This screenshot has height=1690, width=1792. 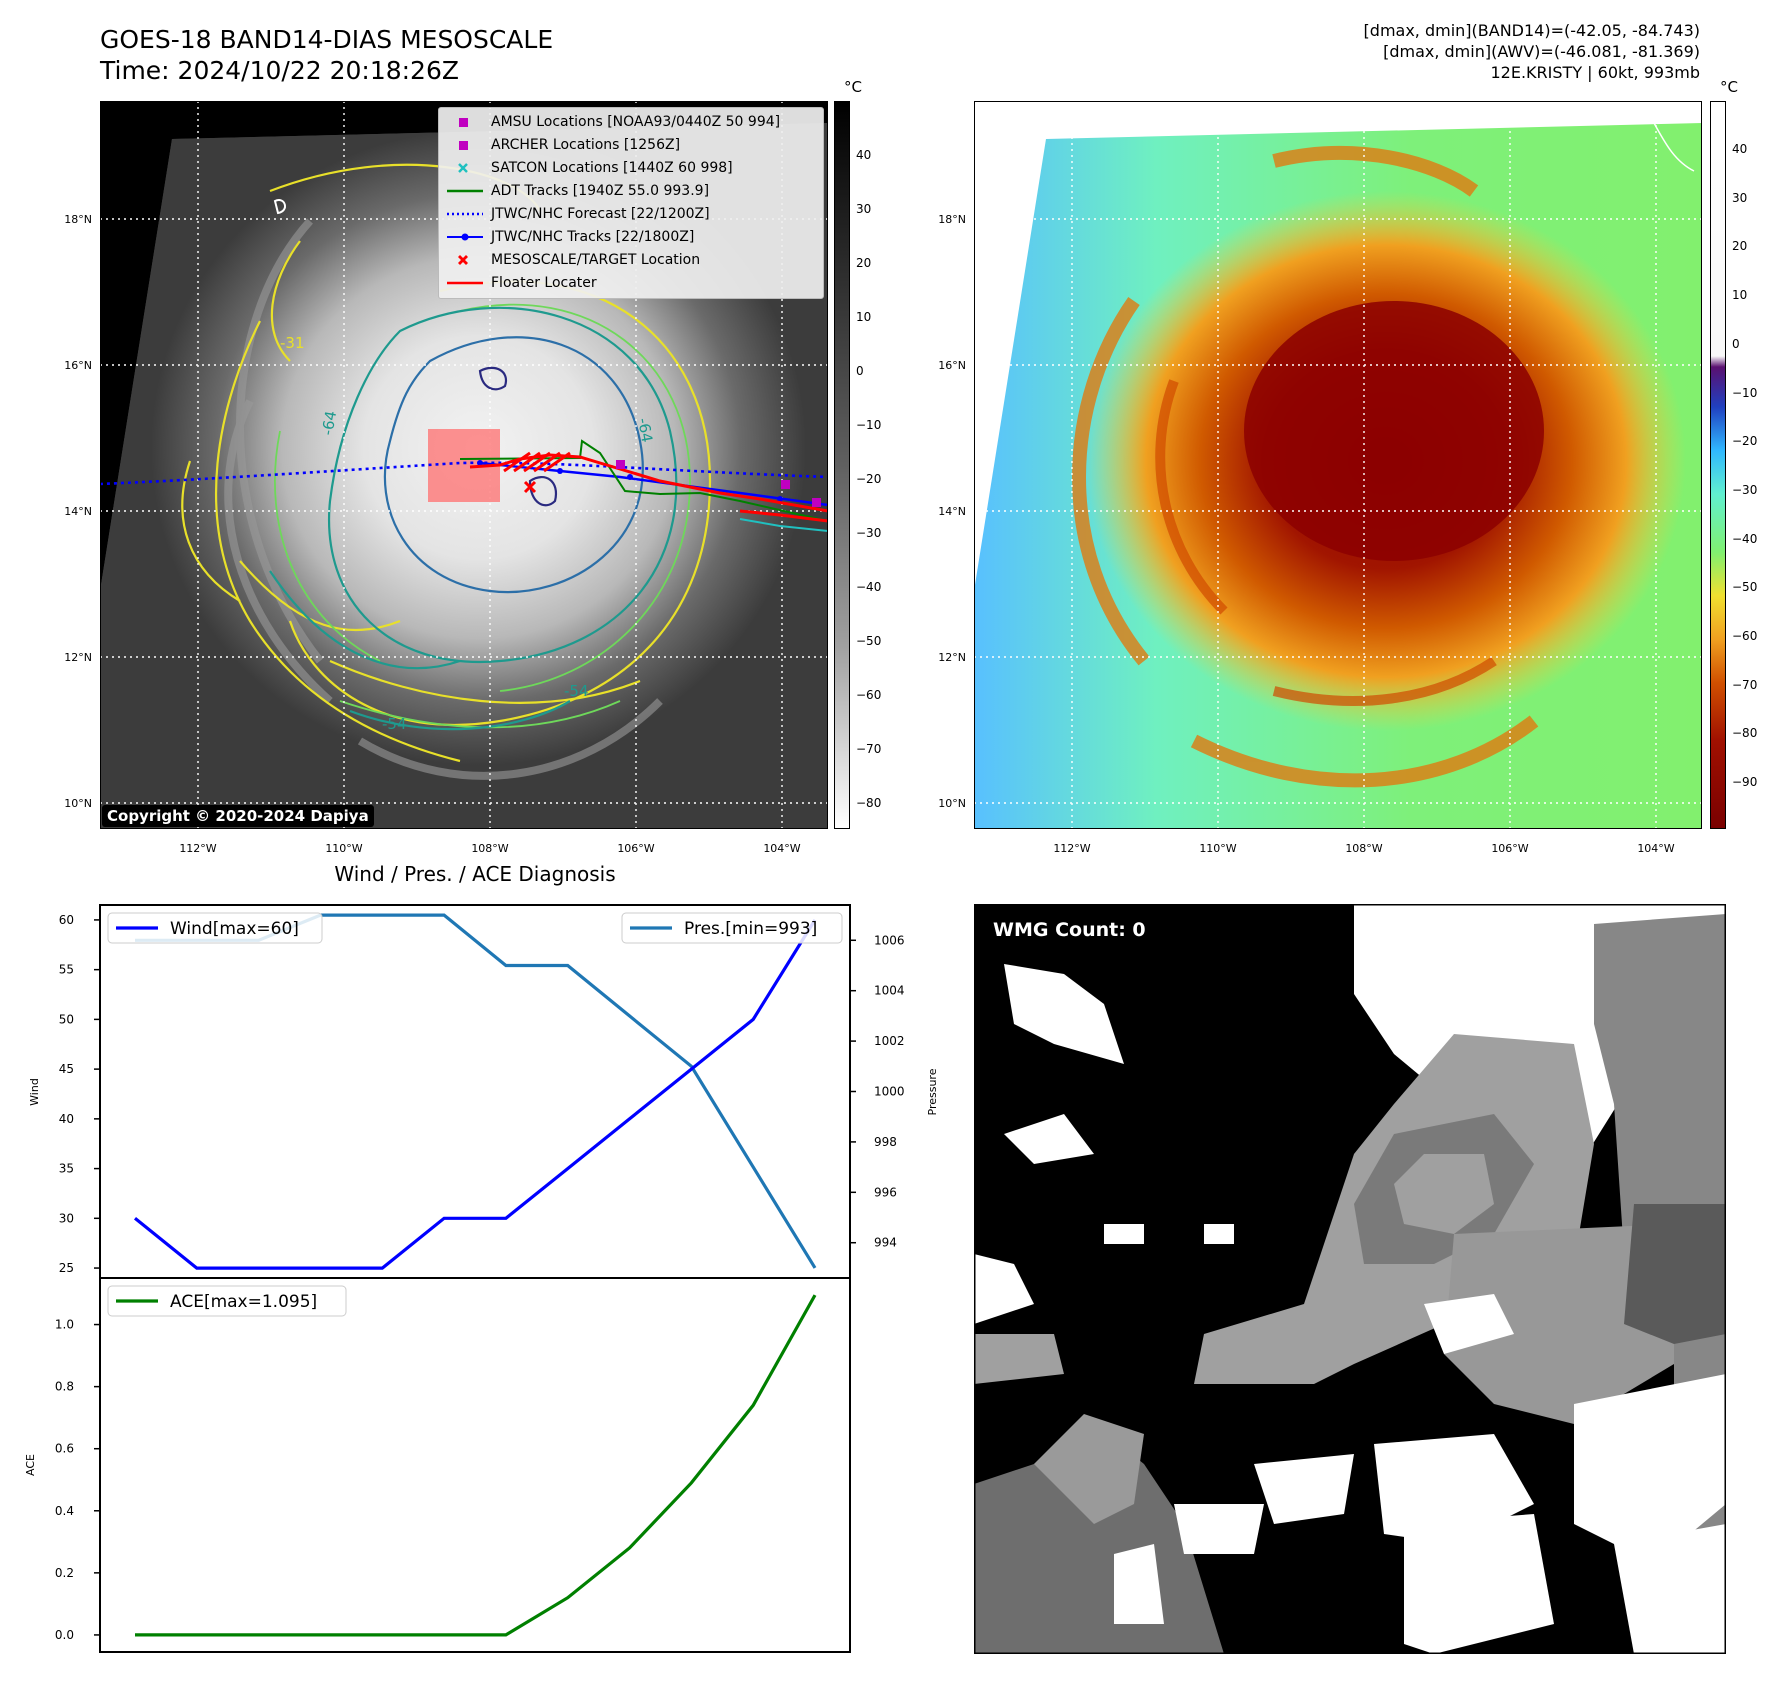 What do you see at coordinates (631, 283) in the screenshot?
I see `legend-item: Floater Locater` at bounding box center [631, 283].